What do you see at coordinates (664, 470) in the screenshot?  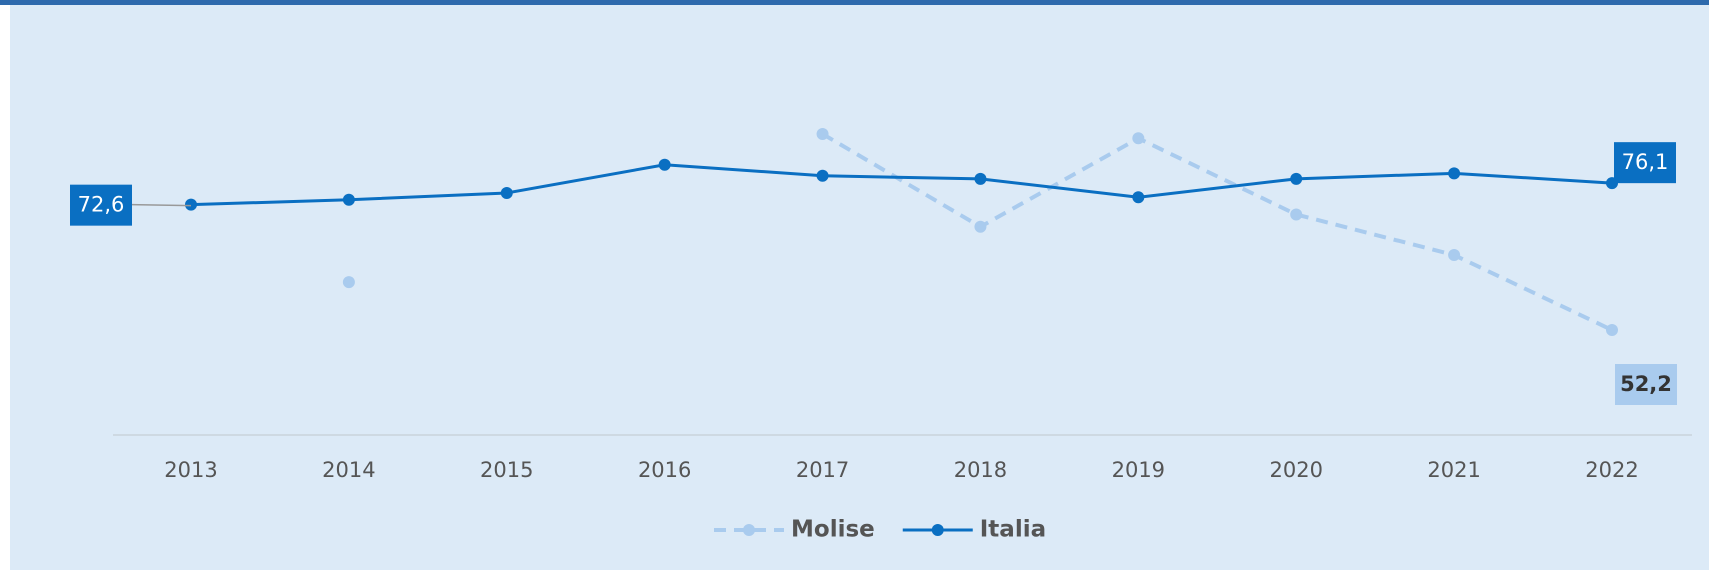 I see `x-tick-label: 2016` at bounding box center [664, 470].